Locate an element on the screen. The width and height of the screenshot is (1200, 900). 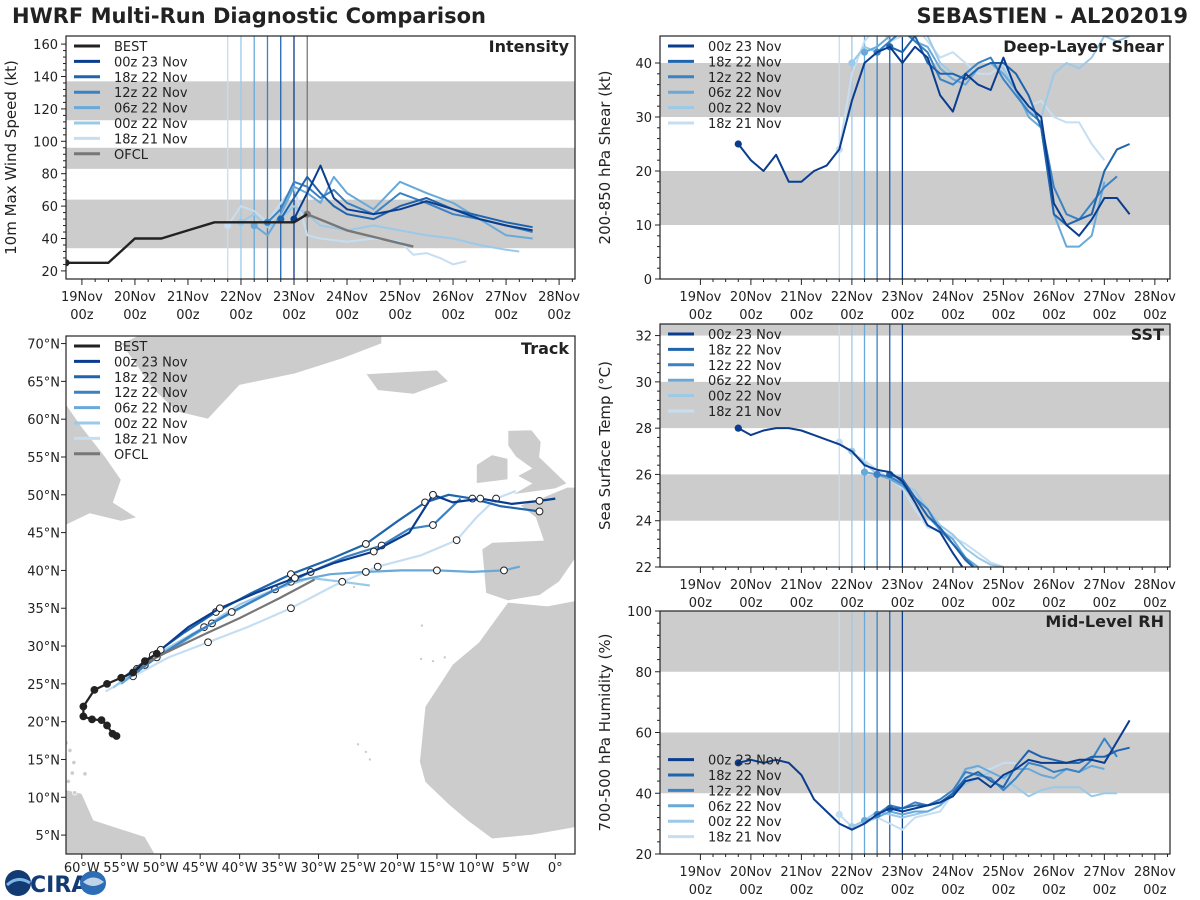
y-axis-label: Sea Surface Temp (°C) is located at coordinates (605, 445).